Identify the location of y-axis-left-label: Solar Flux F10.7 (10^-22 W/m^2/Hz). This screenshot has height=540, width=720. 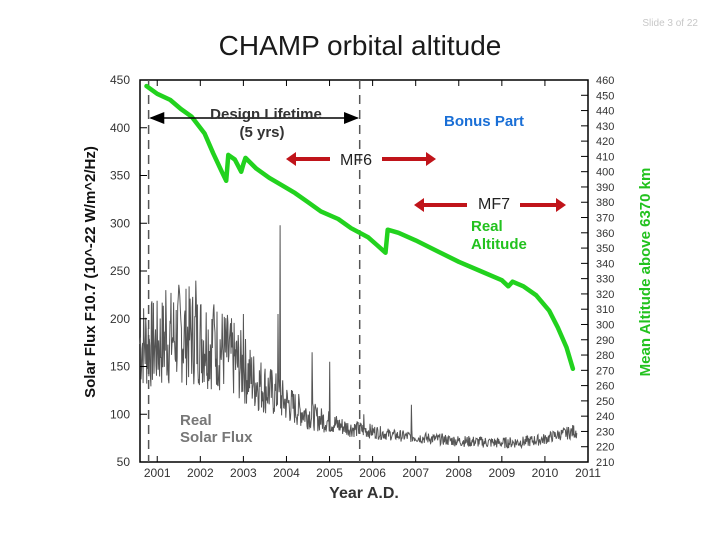
(90, 272).